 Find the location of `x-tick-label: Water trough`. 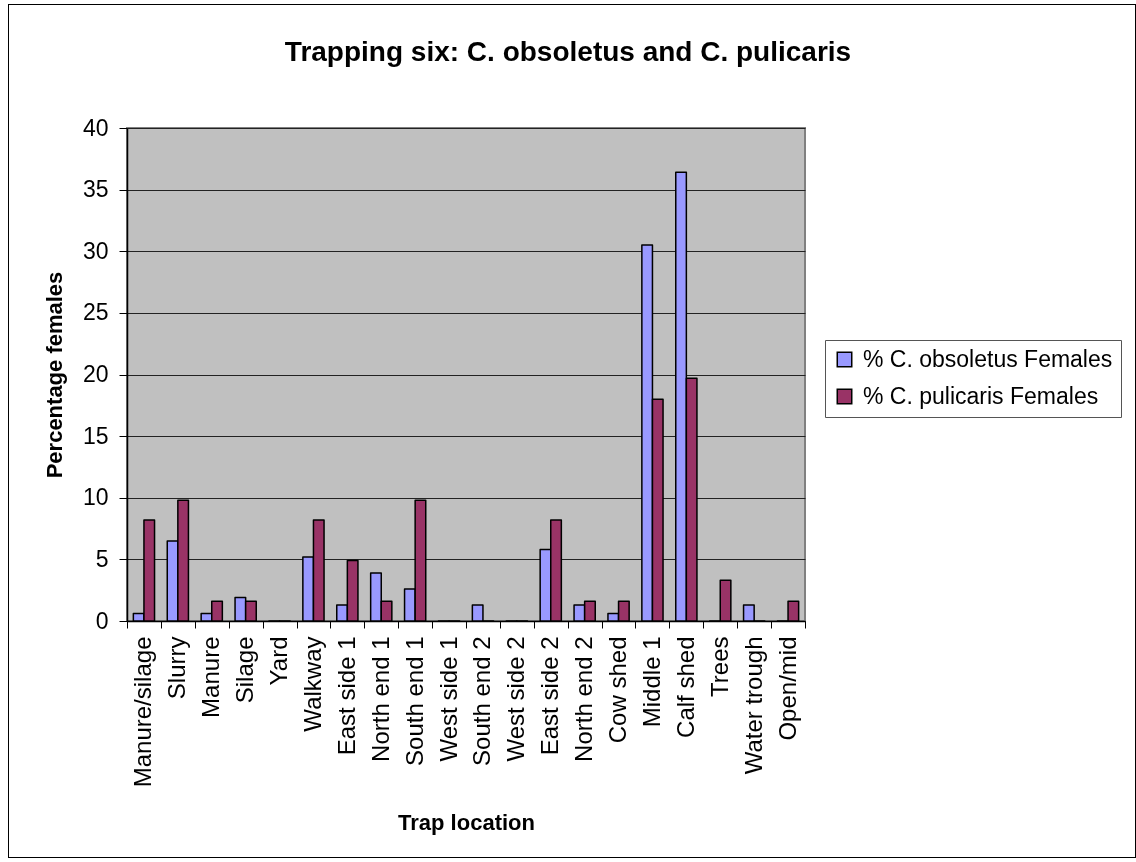

x-tick-label: Water trough is located at coordinates (753, 705).